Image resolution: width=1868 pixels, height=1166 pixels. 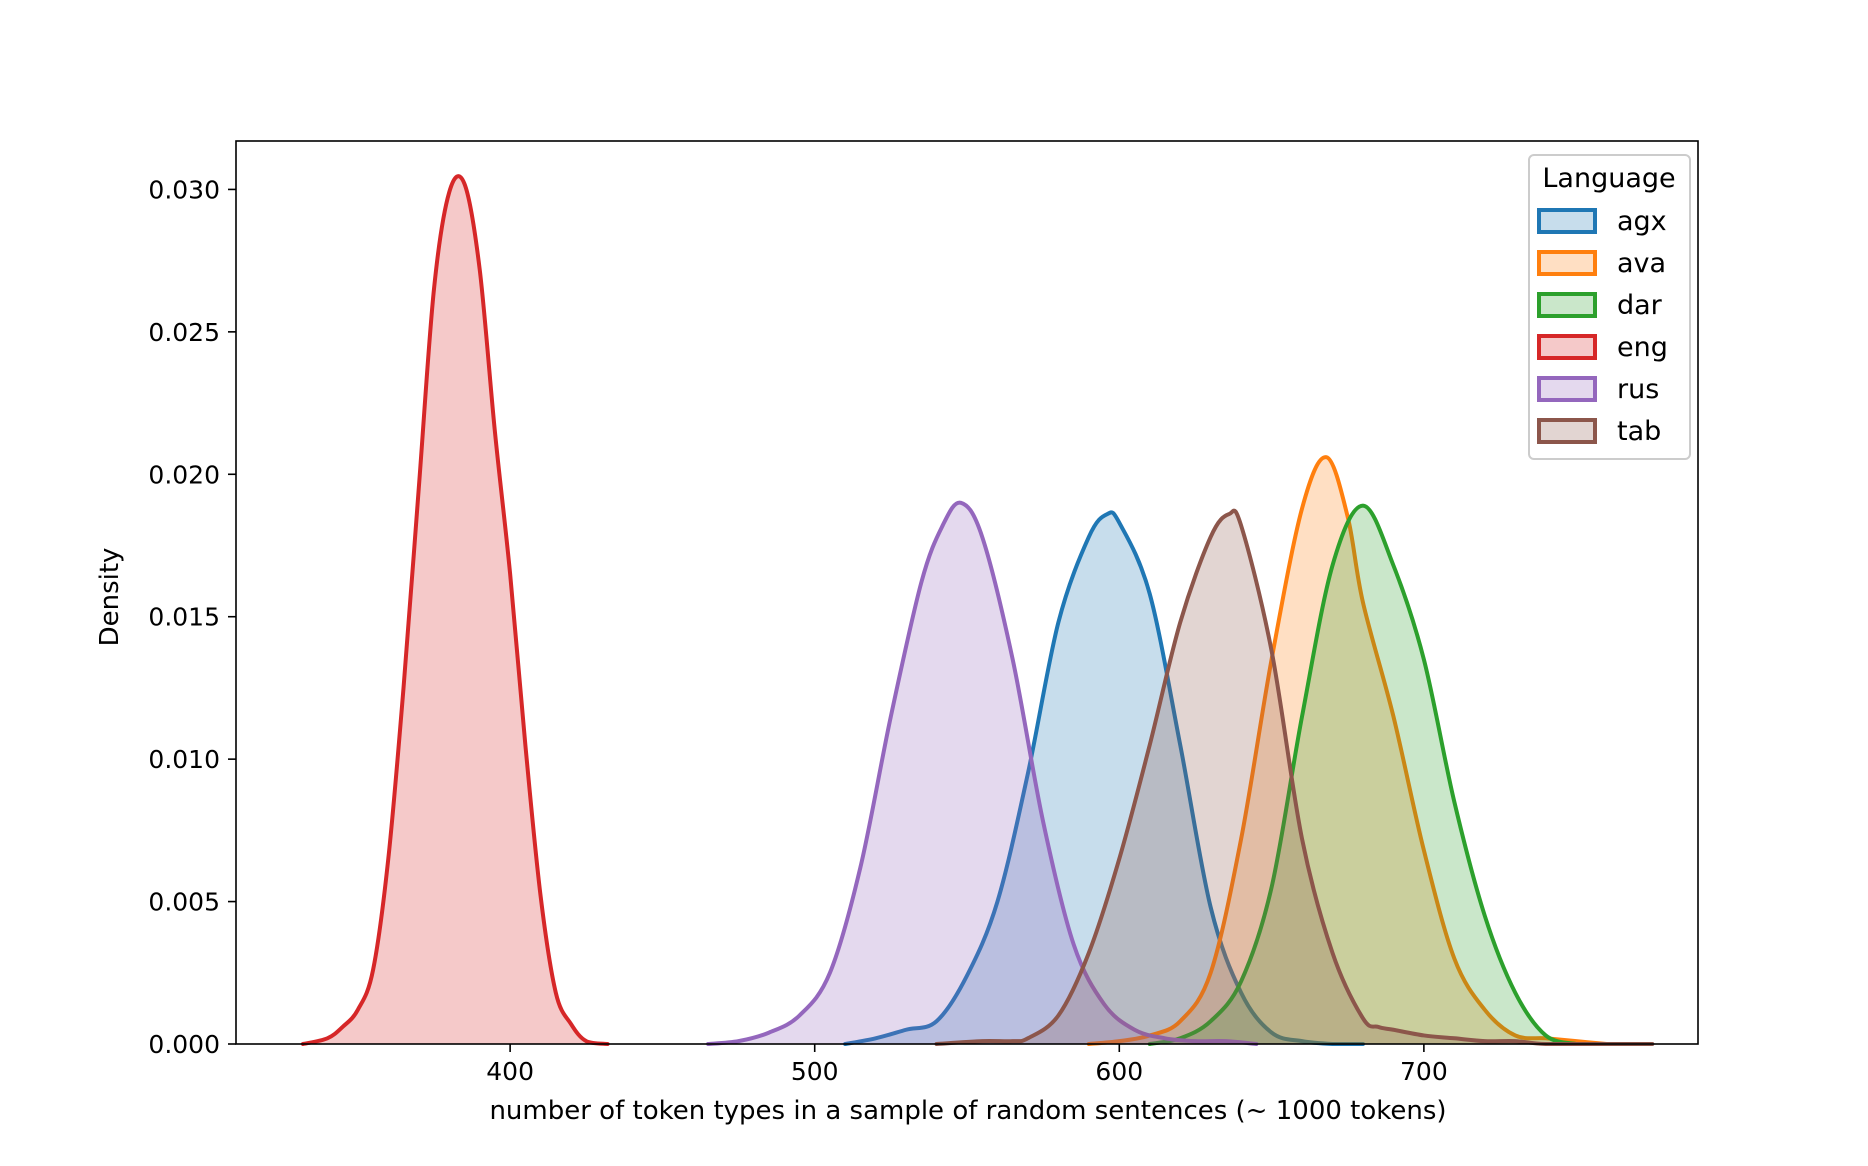 What do you see at coordinates (1640, 305) in the screenshot?
I see `legend-label-dar: dar` at bounding box center [1640, 305].